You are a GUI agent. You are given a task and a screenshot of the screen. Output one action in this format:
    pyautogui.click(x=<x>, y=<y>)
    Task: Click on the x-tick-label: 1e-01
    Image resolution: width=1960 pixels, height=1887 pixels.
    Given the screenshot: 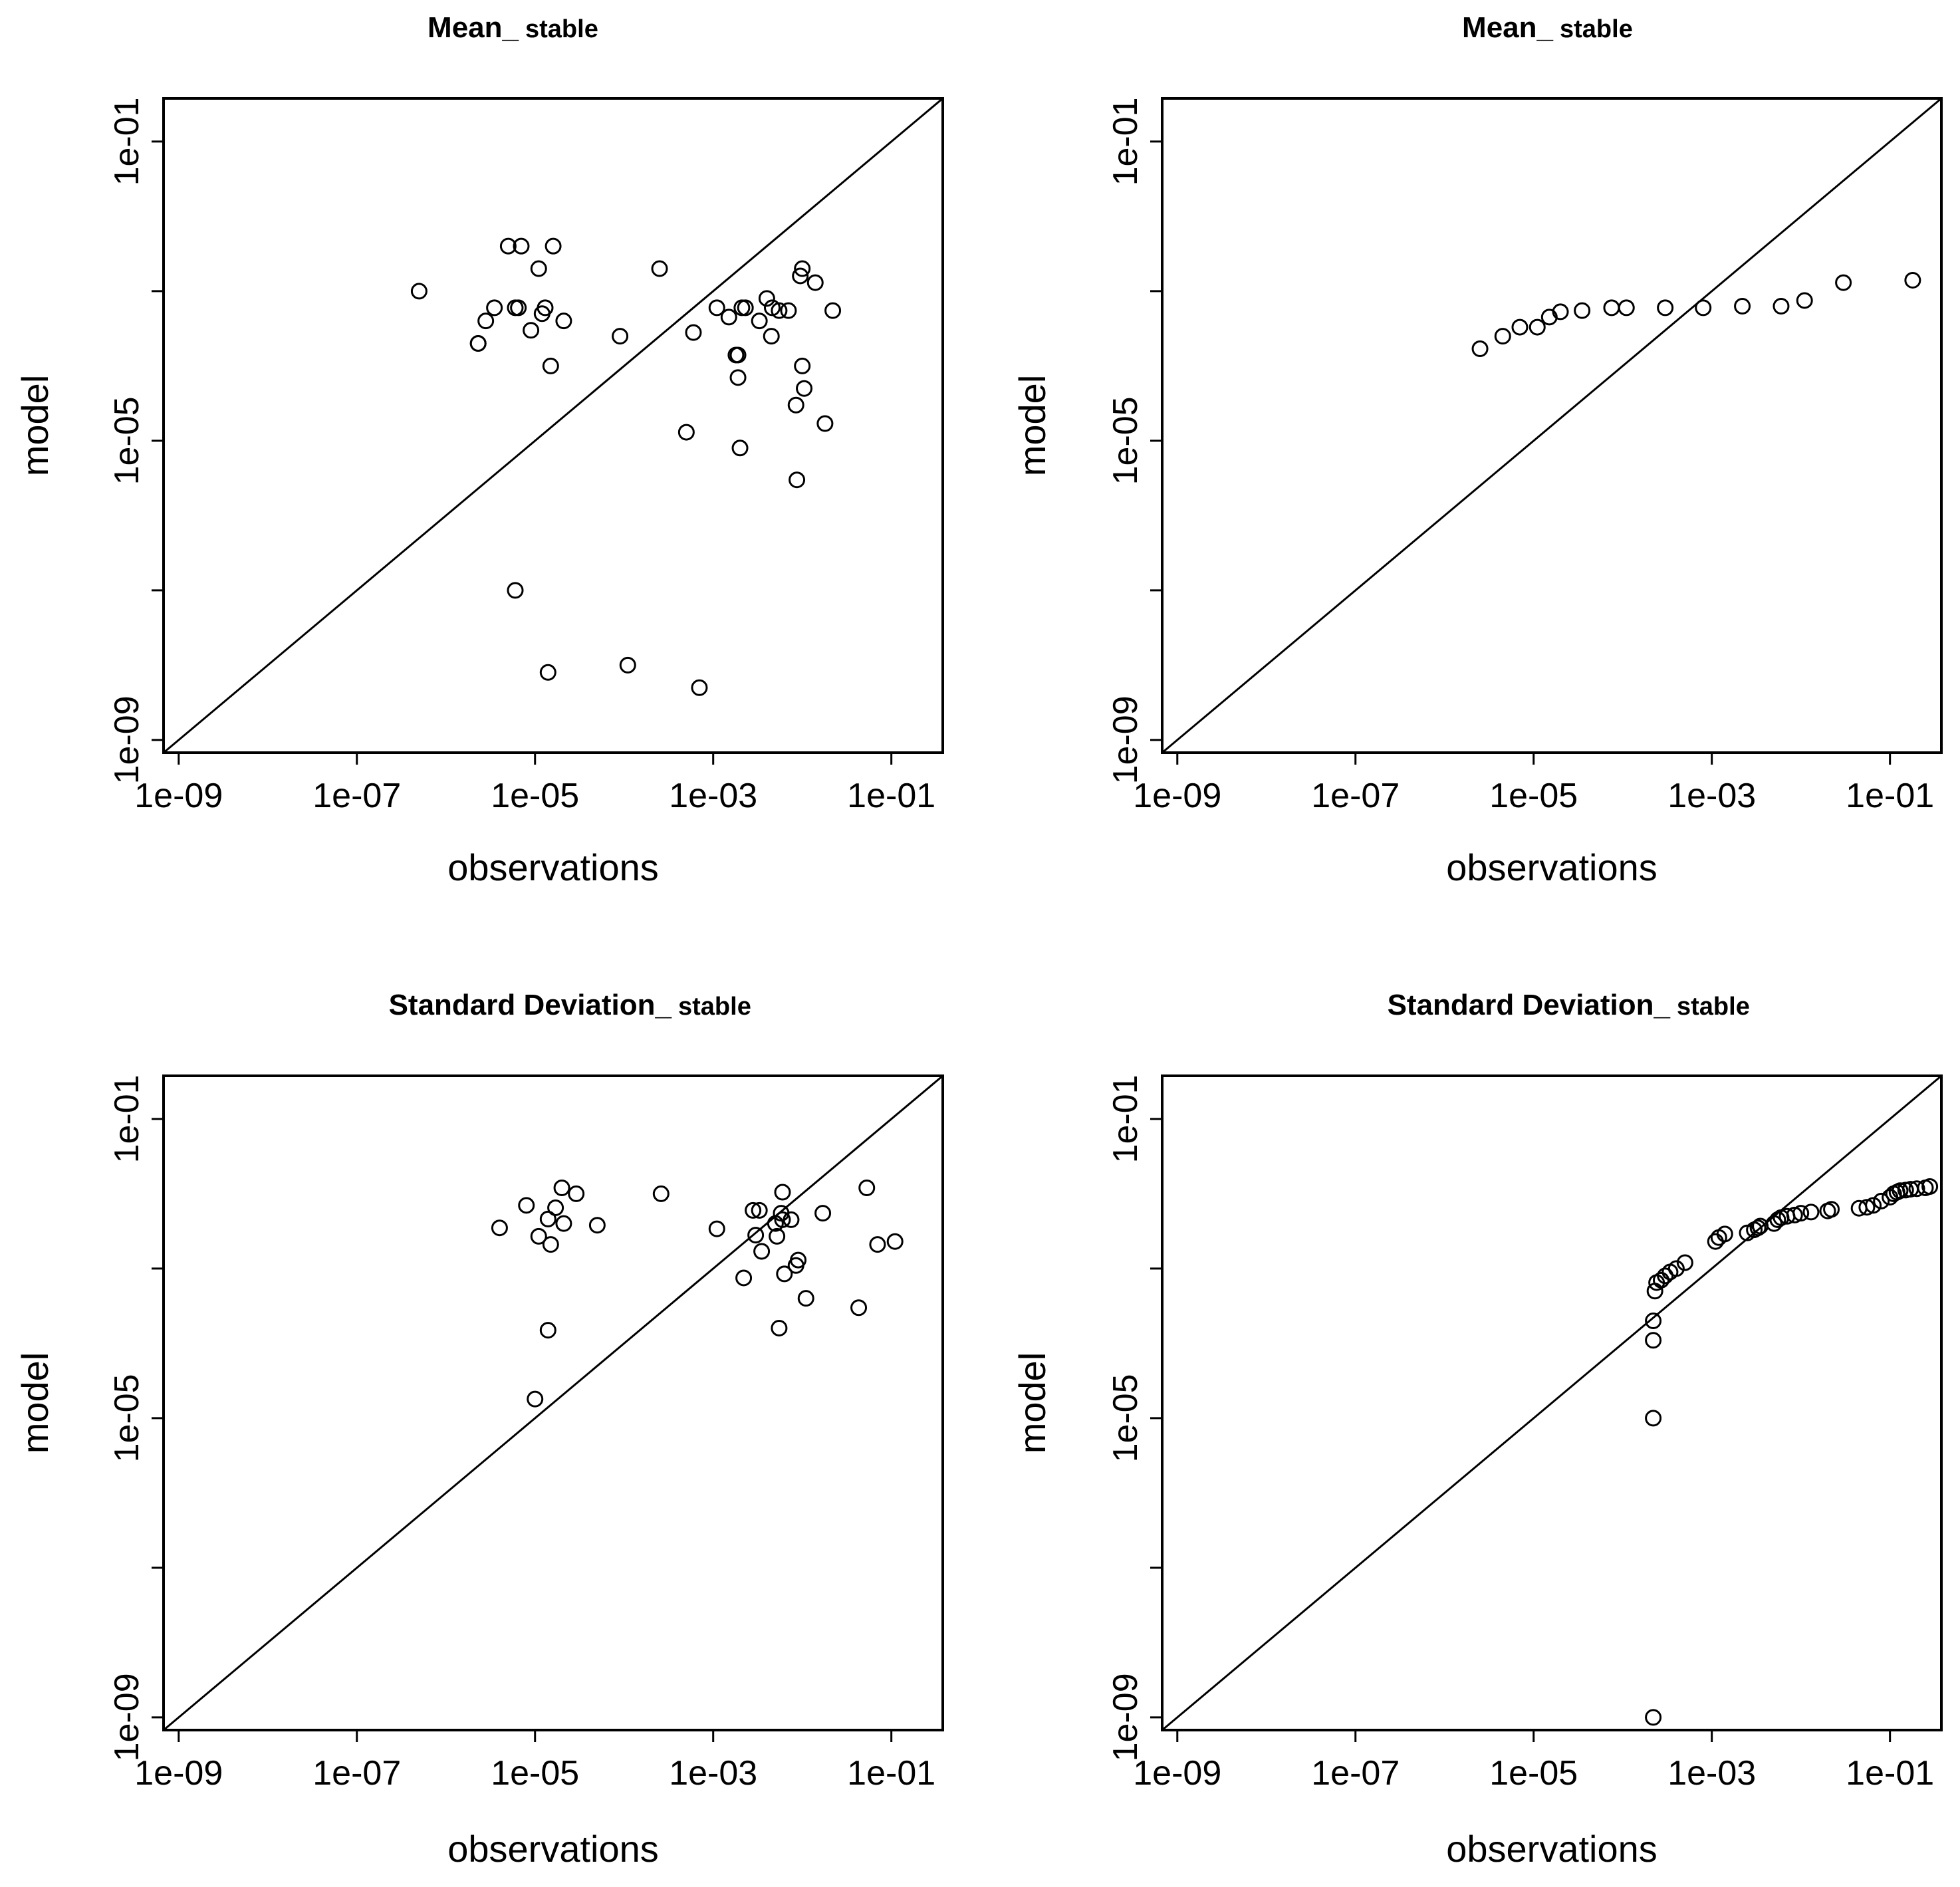 What is the action you would take?
    pyautogui.click(x=1890, y=1773)
    